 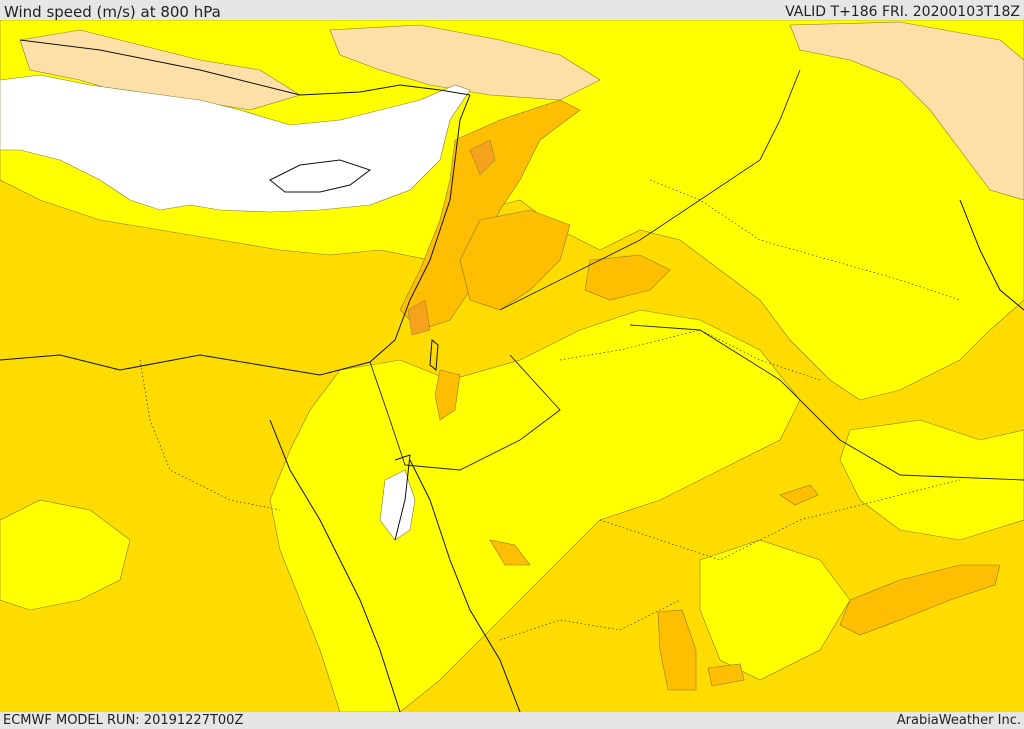 What do you see at coordinates (775, 610) in the screenshot?
I see `field-low-southeast` at bounding box center [775, 610].